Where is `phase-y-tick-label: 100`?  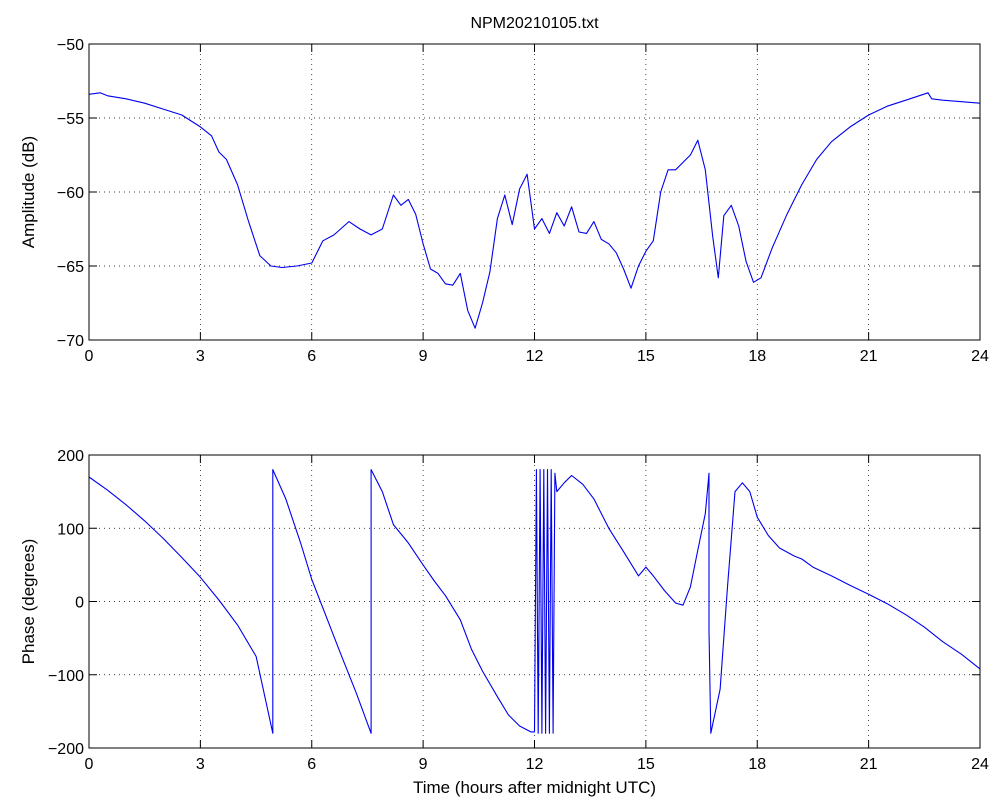 phase-y-tick-label: 100 is located at coordinates (70, 529).